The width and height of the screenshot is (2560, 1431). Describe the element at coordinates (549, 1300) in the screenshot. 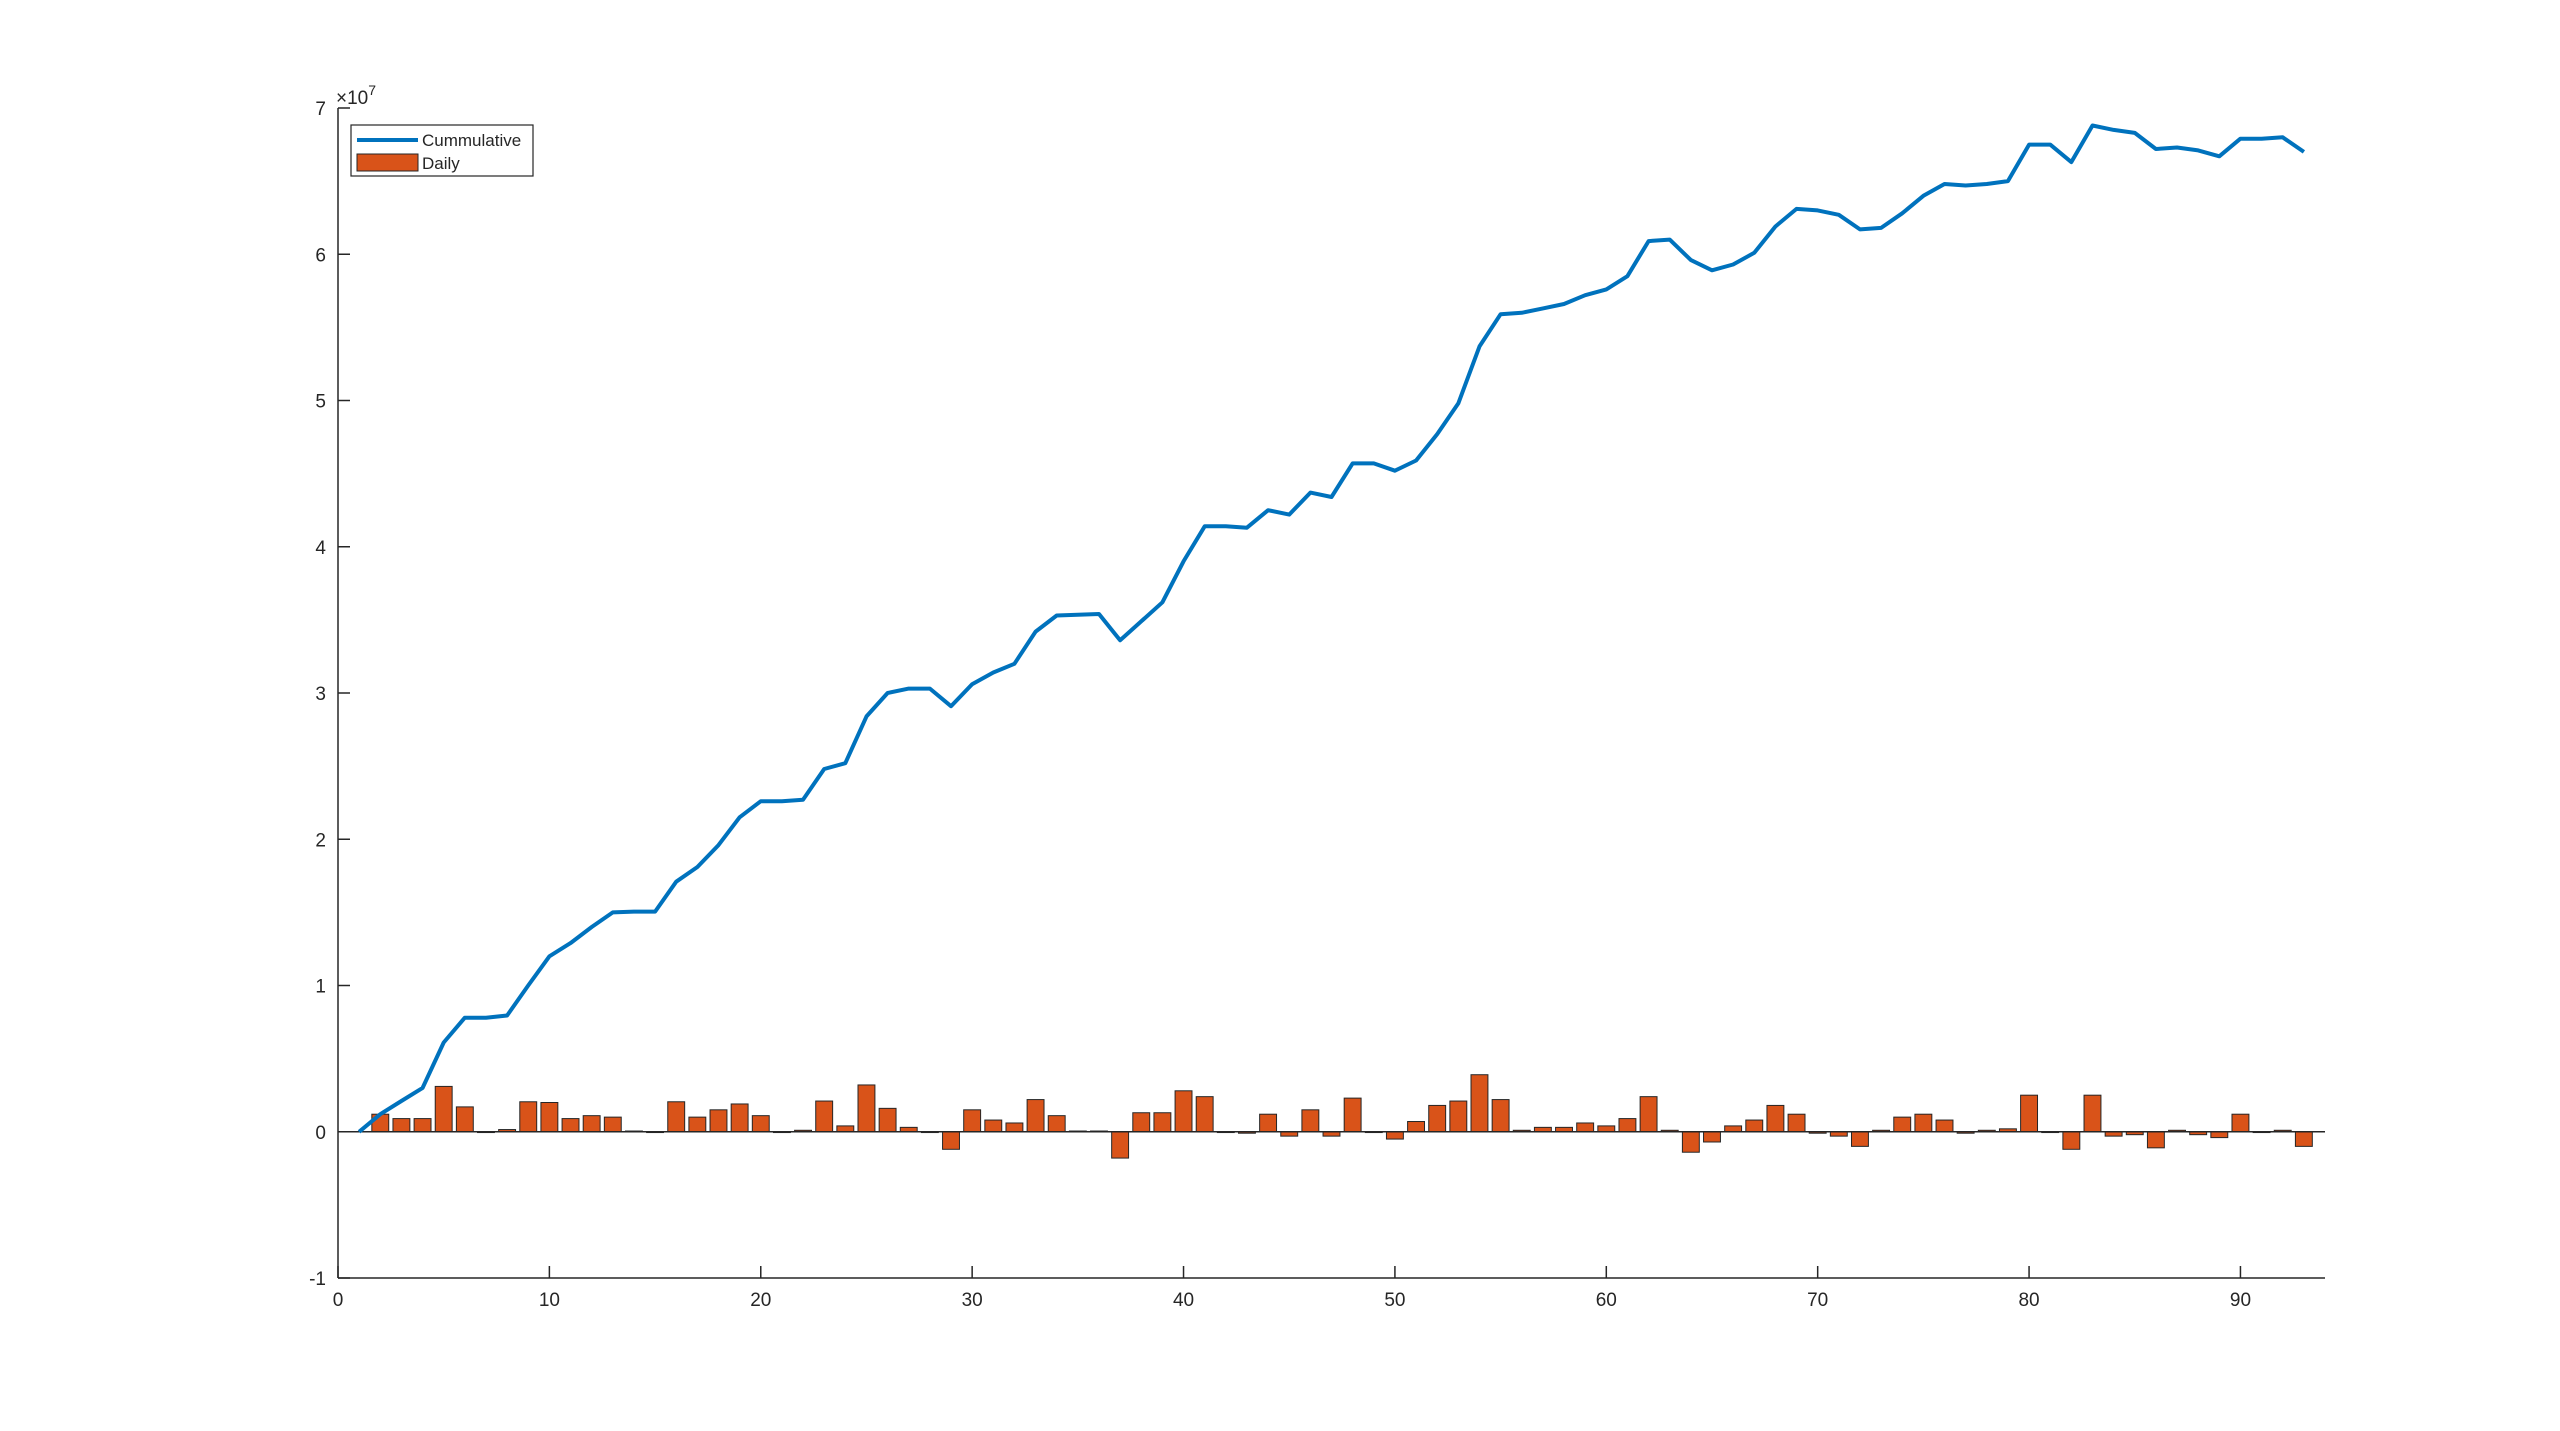

I see `x-tick-label: 10` at that location.